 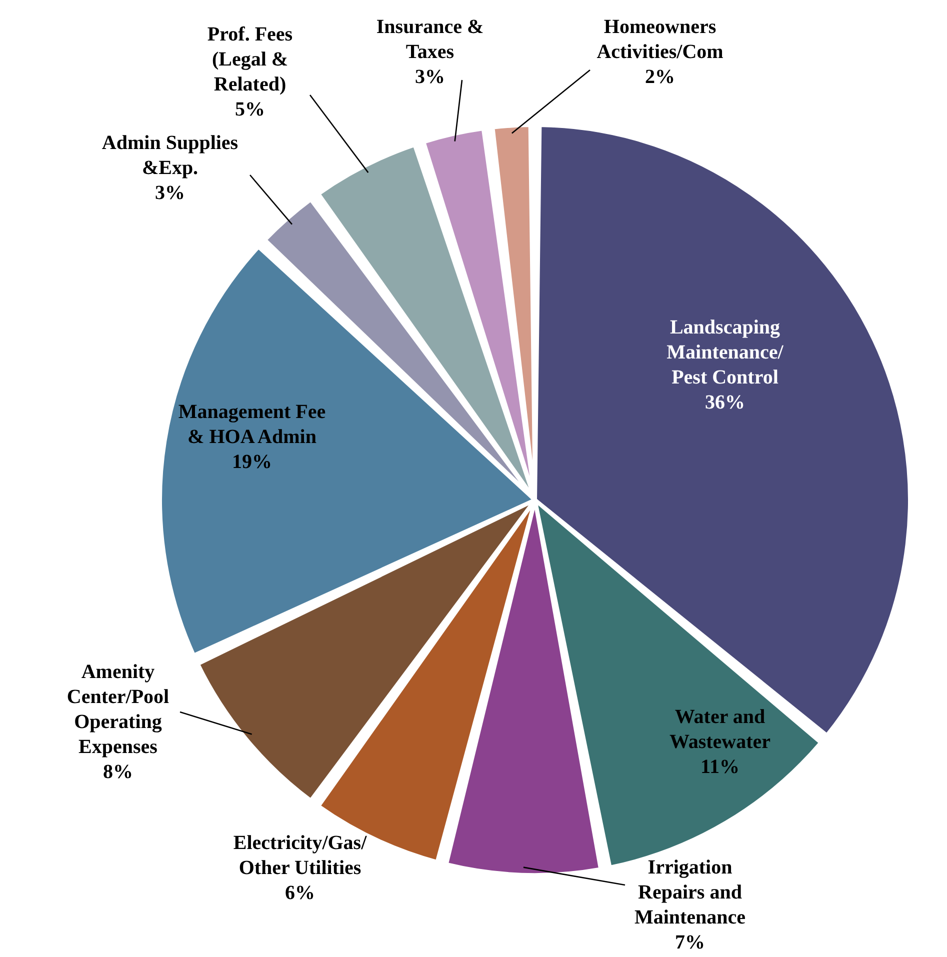 What do you see at coordinates (660, 77) in the screenshot?
I see `data-label: 2%` at bounding box center [660, 77].